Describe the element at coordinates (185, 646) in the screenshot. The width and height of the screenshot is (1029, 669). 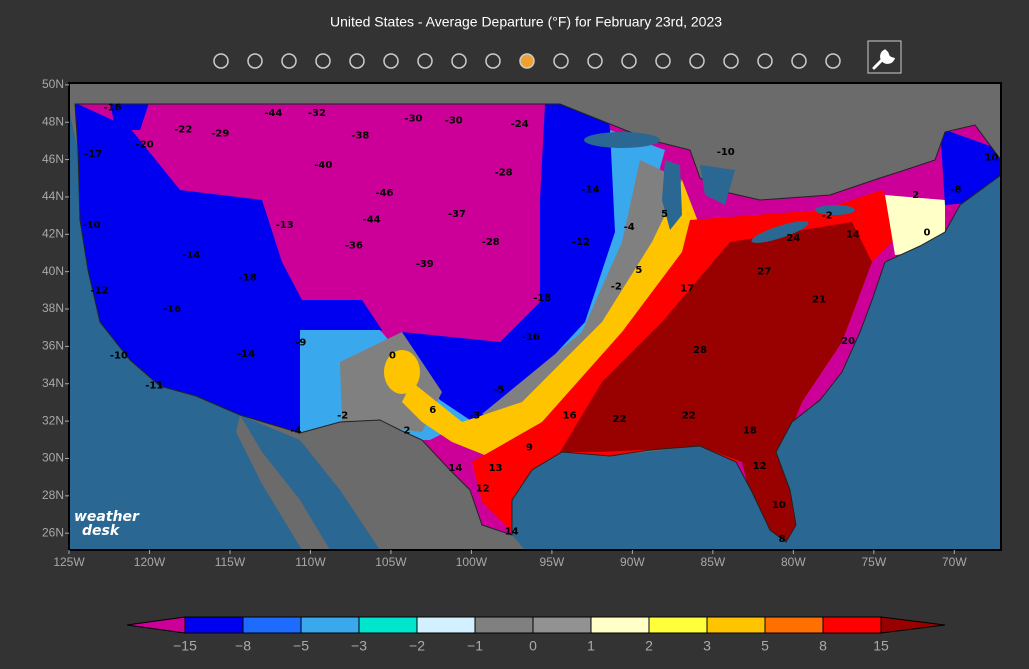
I see `colorbar-label: −15` at that location.